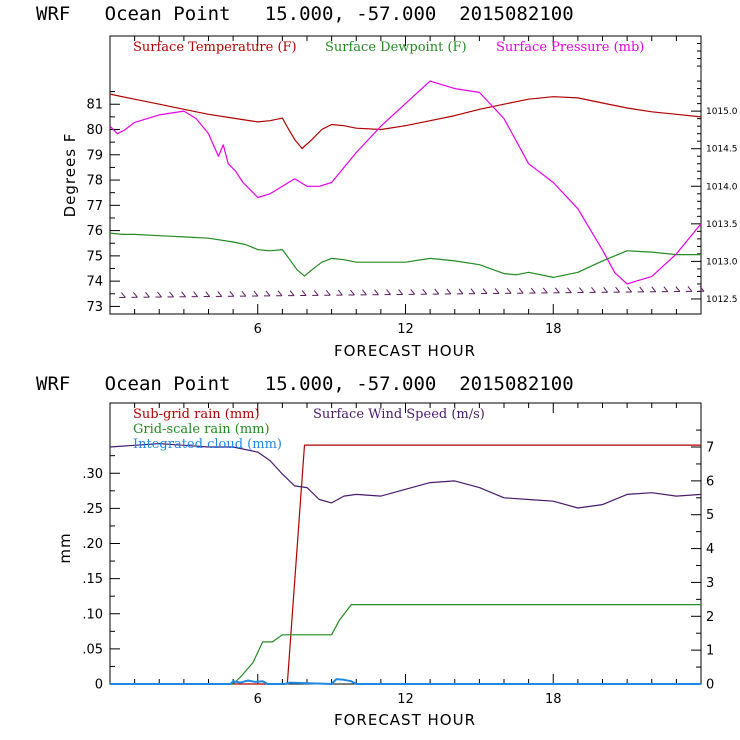 Image resolution: width=740 pixels, height=740 pixels. Describe the element at coordinates (722, 262) in the screenshot. I see `y2-tick-label: 1013.0` at that location.